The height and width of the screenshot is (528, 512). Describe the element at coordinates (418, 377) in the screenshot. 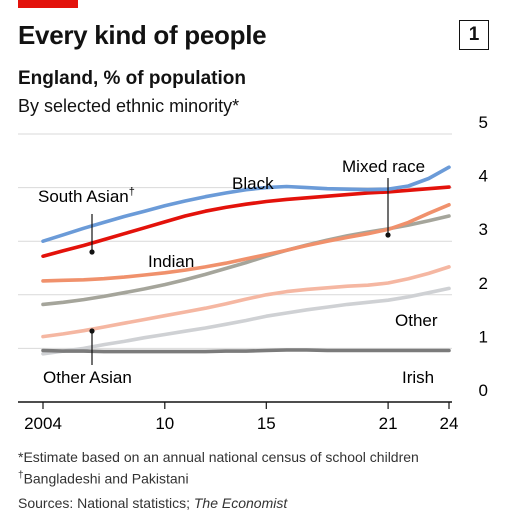

I see `series-label-irish: Irish` at that location.